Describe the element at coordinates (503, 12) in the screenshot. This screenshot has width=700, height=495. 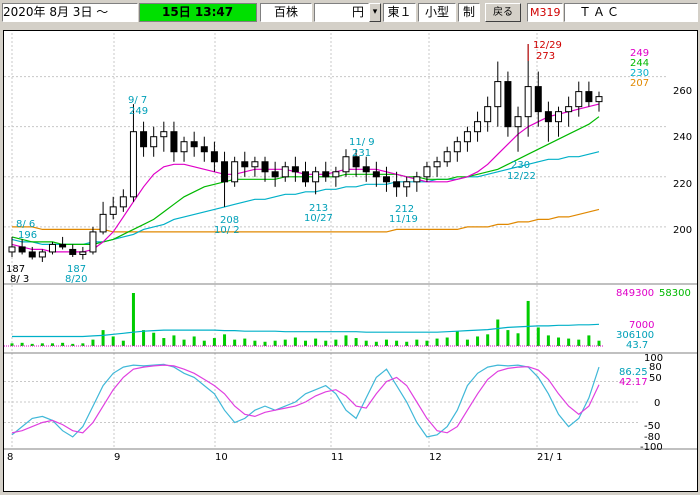
I see `back-button: 戻る` at that location.